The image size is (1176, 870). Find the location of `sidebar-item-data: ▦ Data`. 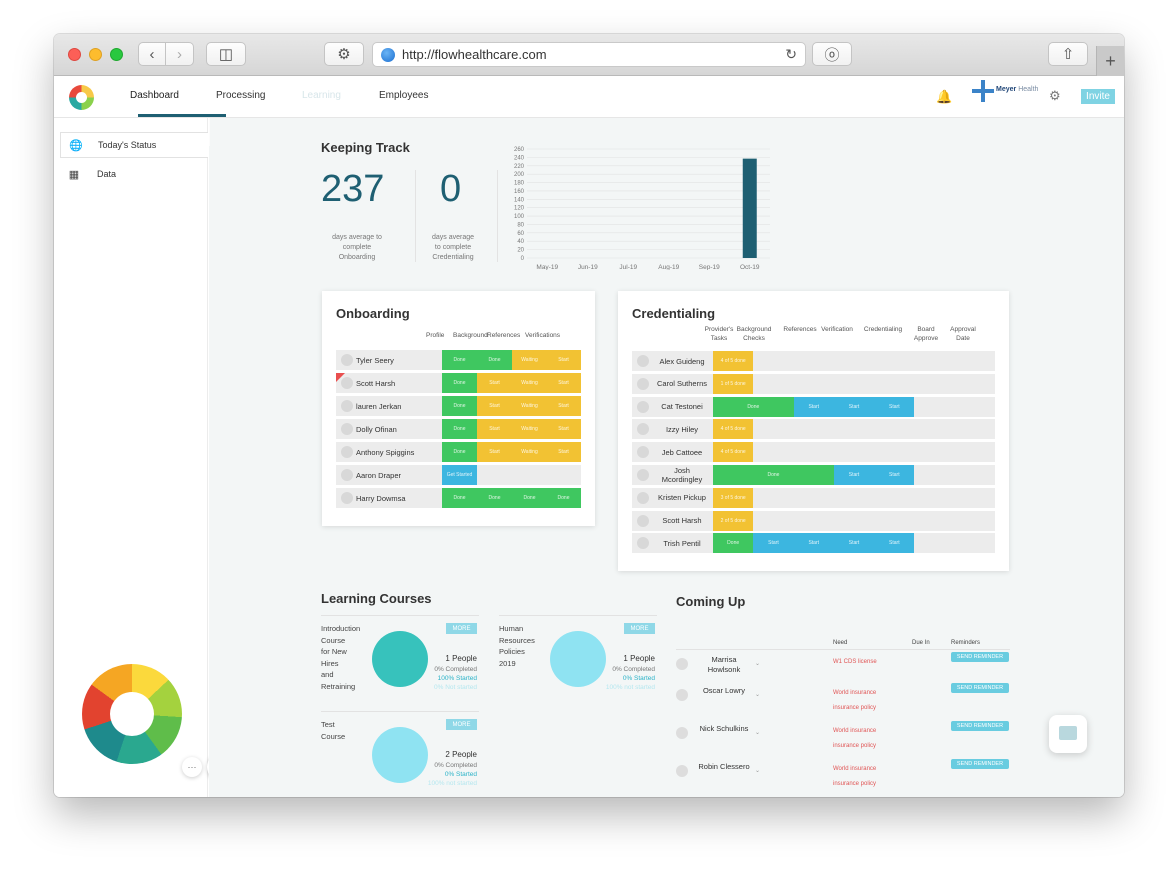

sidebar-item-data: ▦ Data is located at coordinates (134, 174).